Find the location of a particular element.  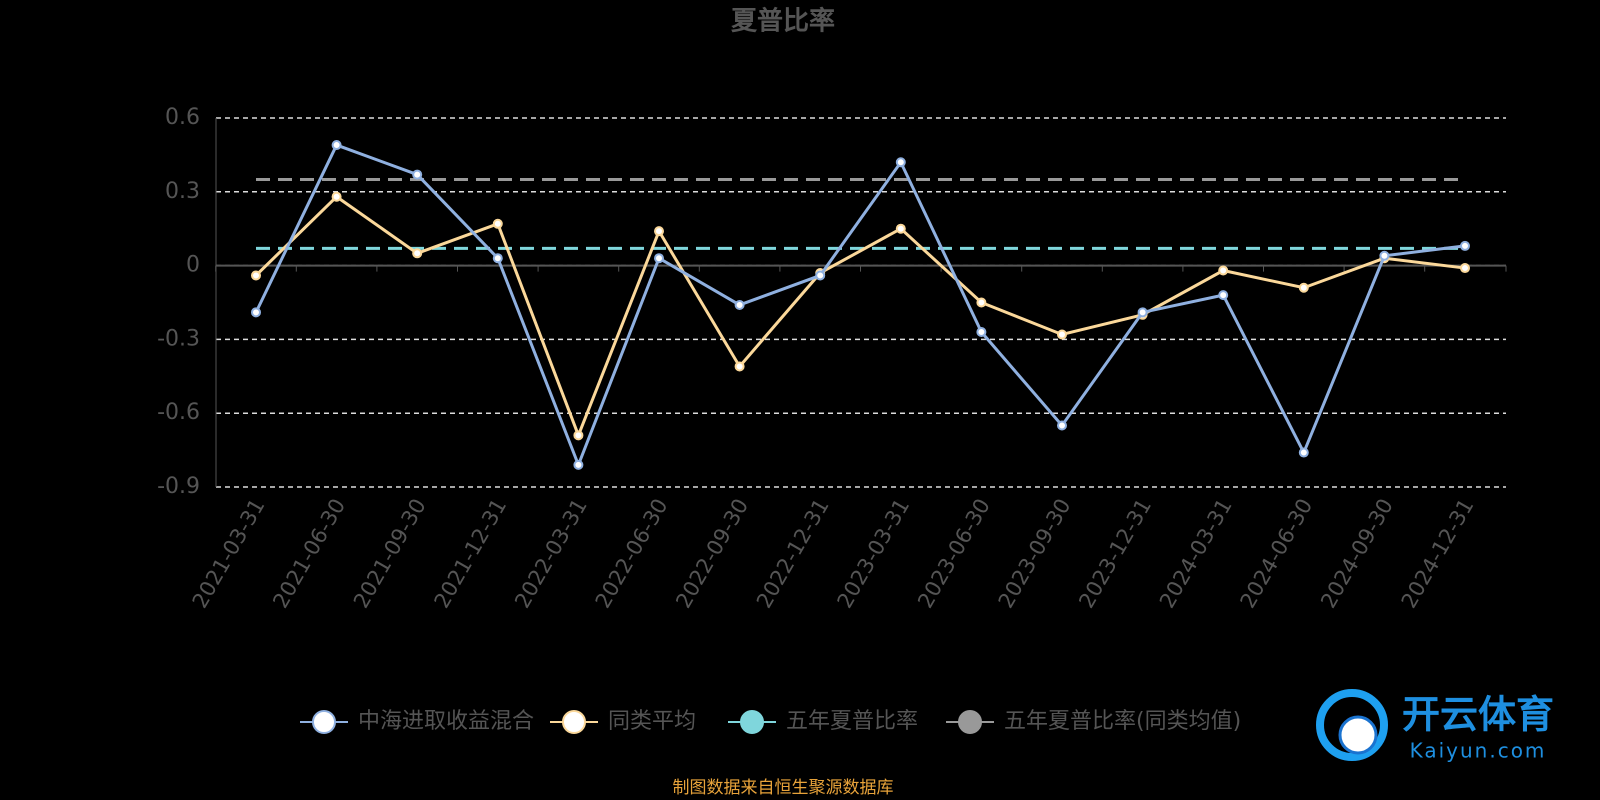

source-note: 制图数据来自恒生聚源数据库 is located at coordinates (783, 788).